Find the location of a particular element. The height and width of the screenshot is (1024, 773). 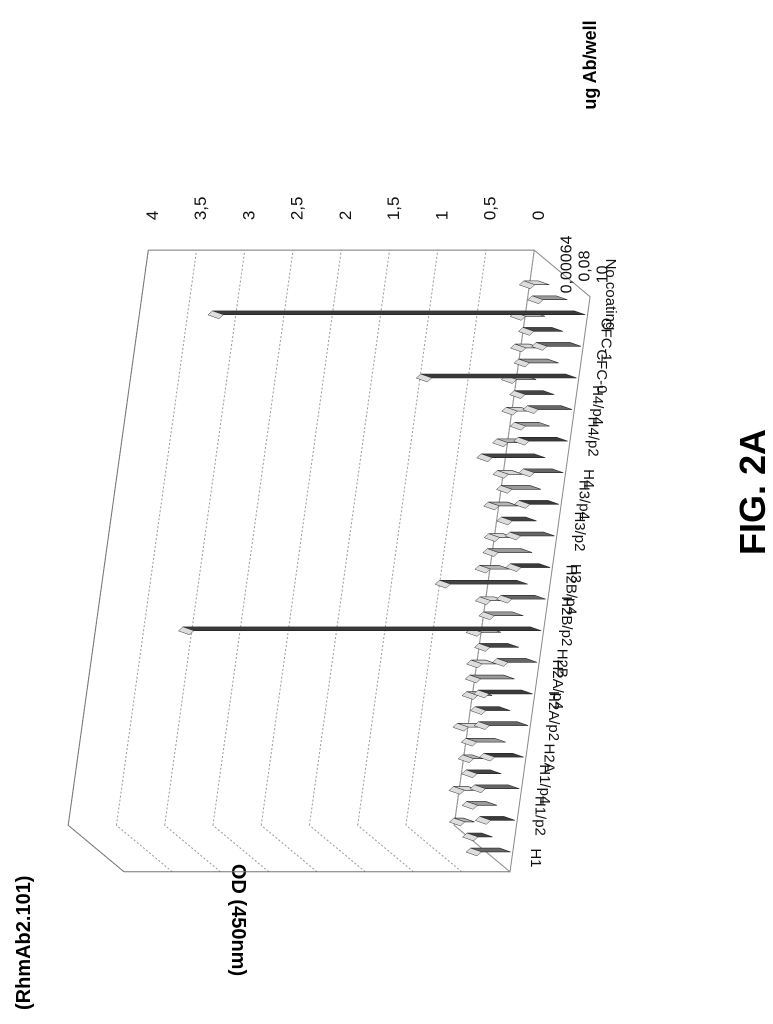

depth-label: 10 is located at coordinates (603, 274).